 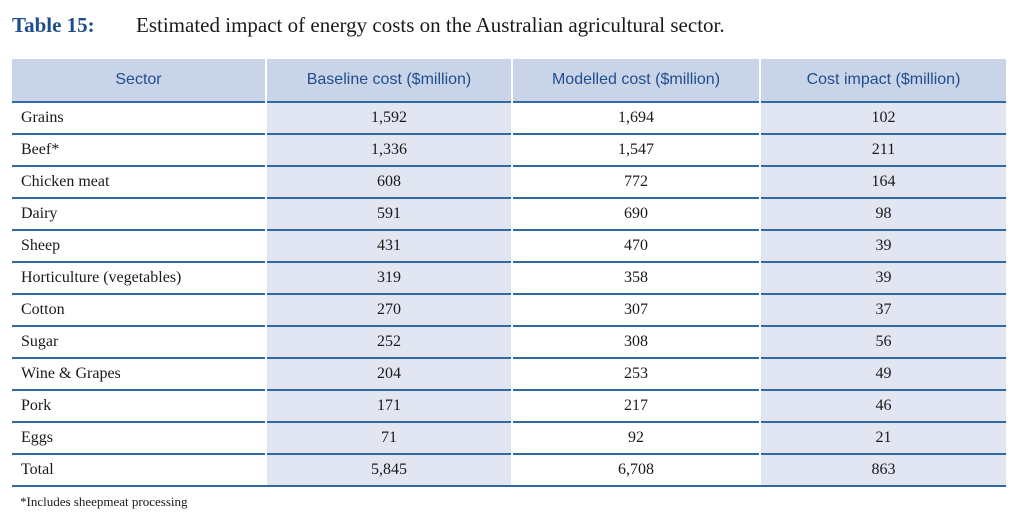 I want to click on cell-sector: Pork, so click(x=139, y=405).